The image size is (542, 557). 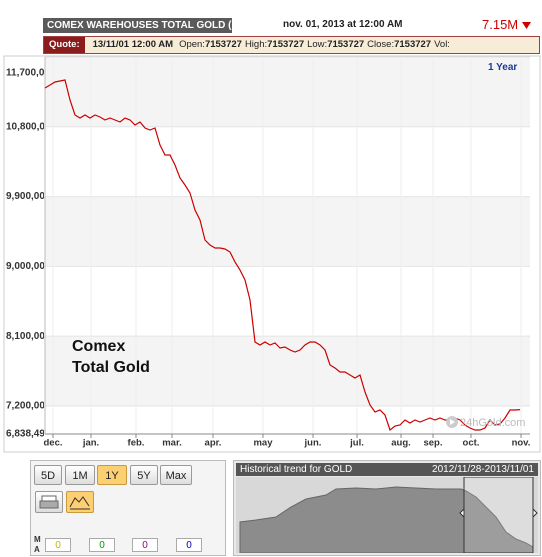 I want to click on annotation: Comex, so click(x=98, y=346).